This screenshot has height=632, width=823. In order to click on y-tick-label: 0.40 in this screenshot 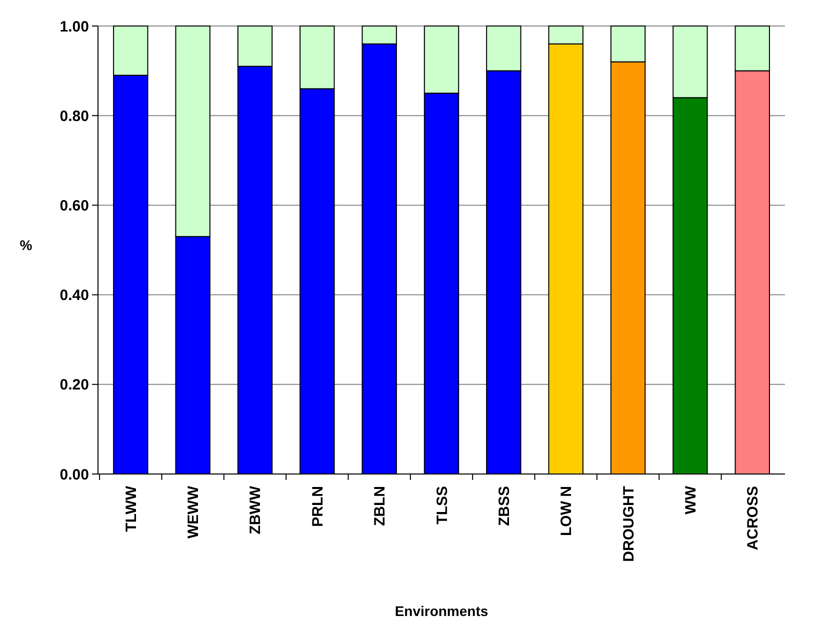, I will do `click(74, 295)`.